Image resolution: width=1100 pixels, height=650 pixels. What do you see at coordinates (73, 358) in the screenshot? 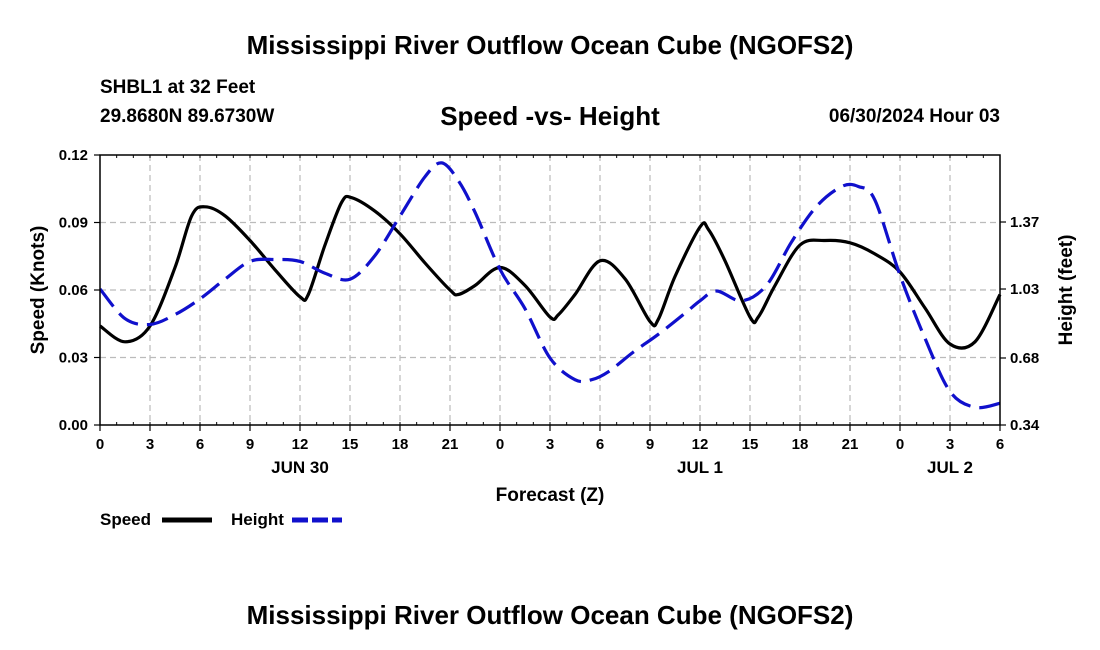
I see `y-tick-label: 0.03` at bounding box center [73, 358].